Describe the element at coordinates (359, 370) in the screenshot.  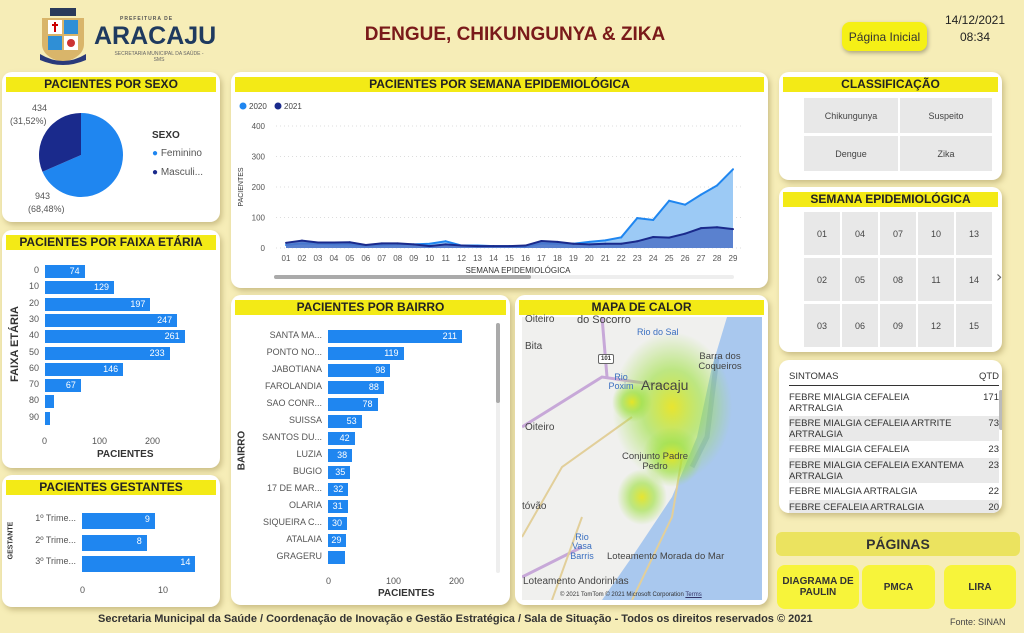
I see `bar: 98` at that location.